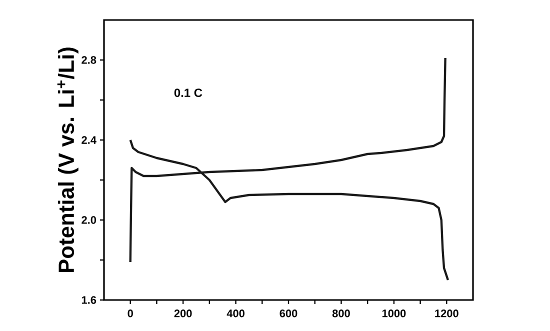 Image resolution: width=550 pixels, height=331 pixels. Describe the element at coordinates (89, 300) in the screenshot. I see `y-tick-label: 1.6` at that location.